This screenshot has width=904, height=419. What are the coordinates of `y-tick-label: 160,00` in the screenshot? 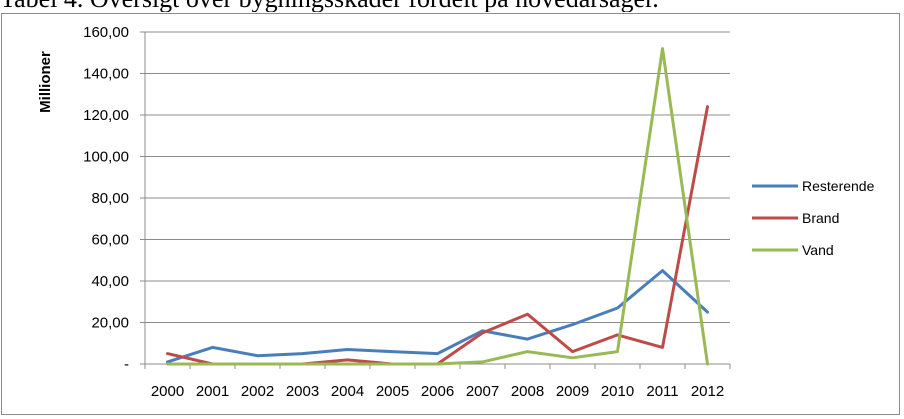 It's located at (106, 32).